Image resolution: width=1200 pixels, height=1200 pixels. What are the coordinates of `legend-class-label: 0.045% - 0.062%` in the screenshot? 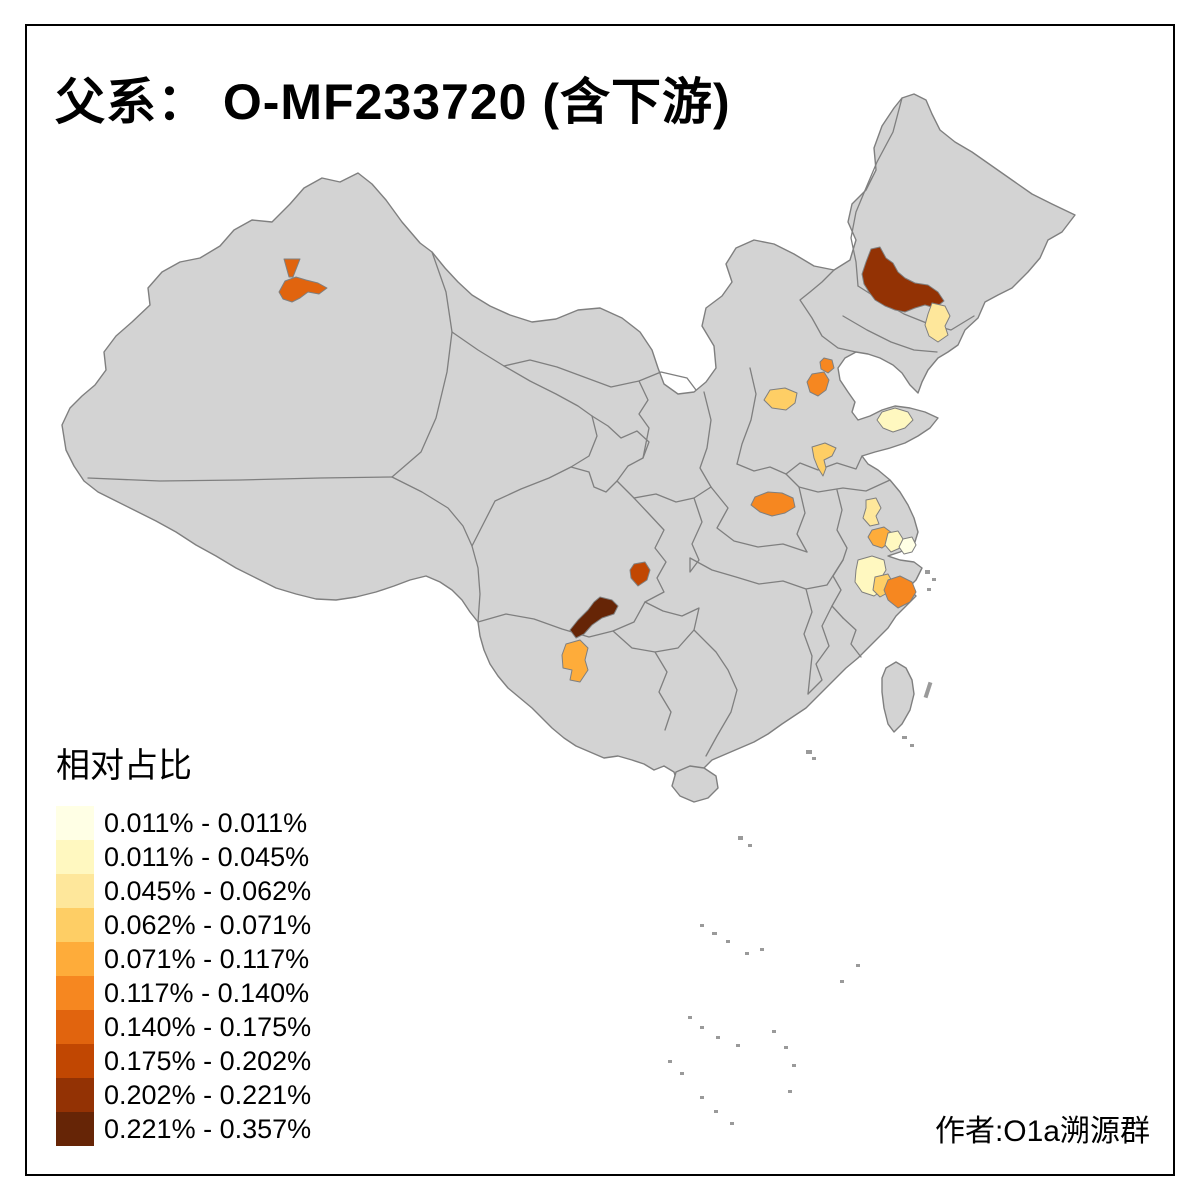 It's located at (208, 891).